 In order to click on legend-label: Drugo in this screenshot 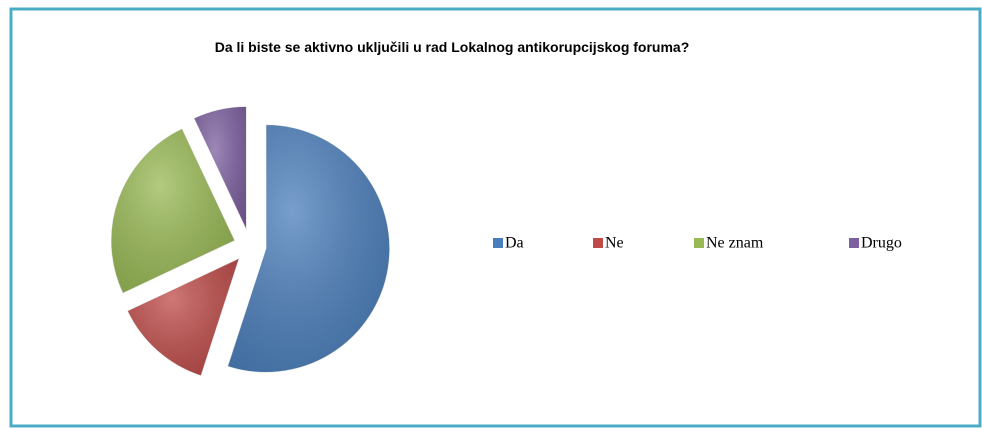, I will do `click(881, 243)`.